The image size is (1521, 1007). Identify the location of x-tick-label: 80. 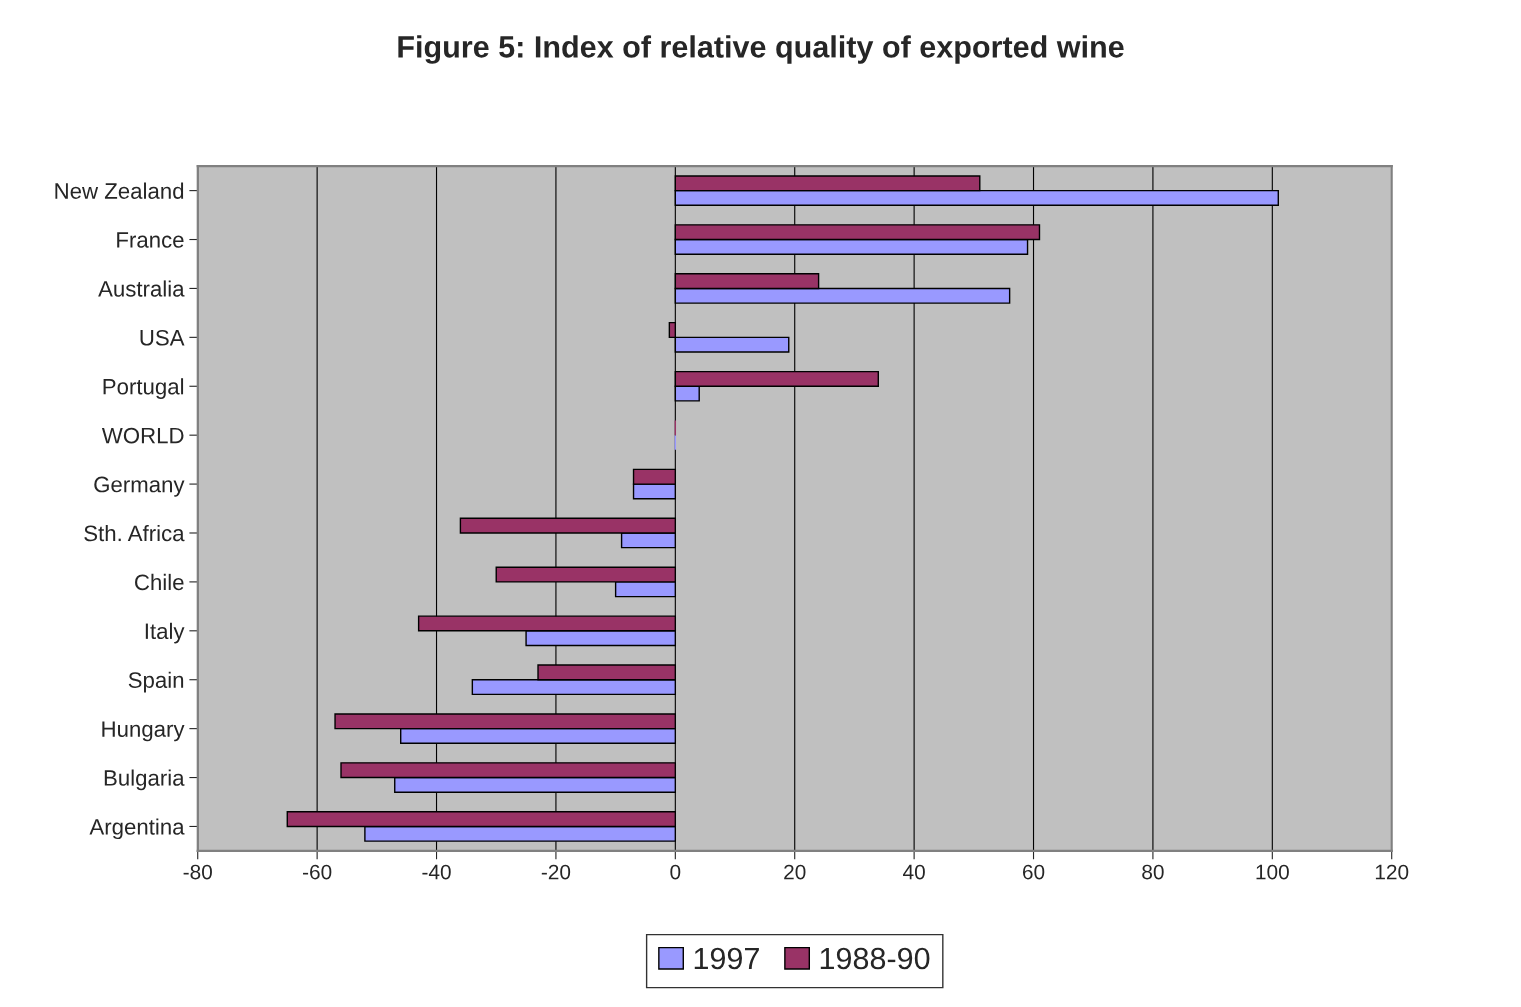
(1153, 872).